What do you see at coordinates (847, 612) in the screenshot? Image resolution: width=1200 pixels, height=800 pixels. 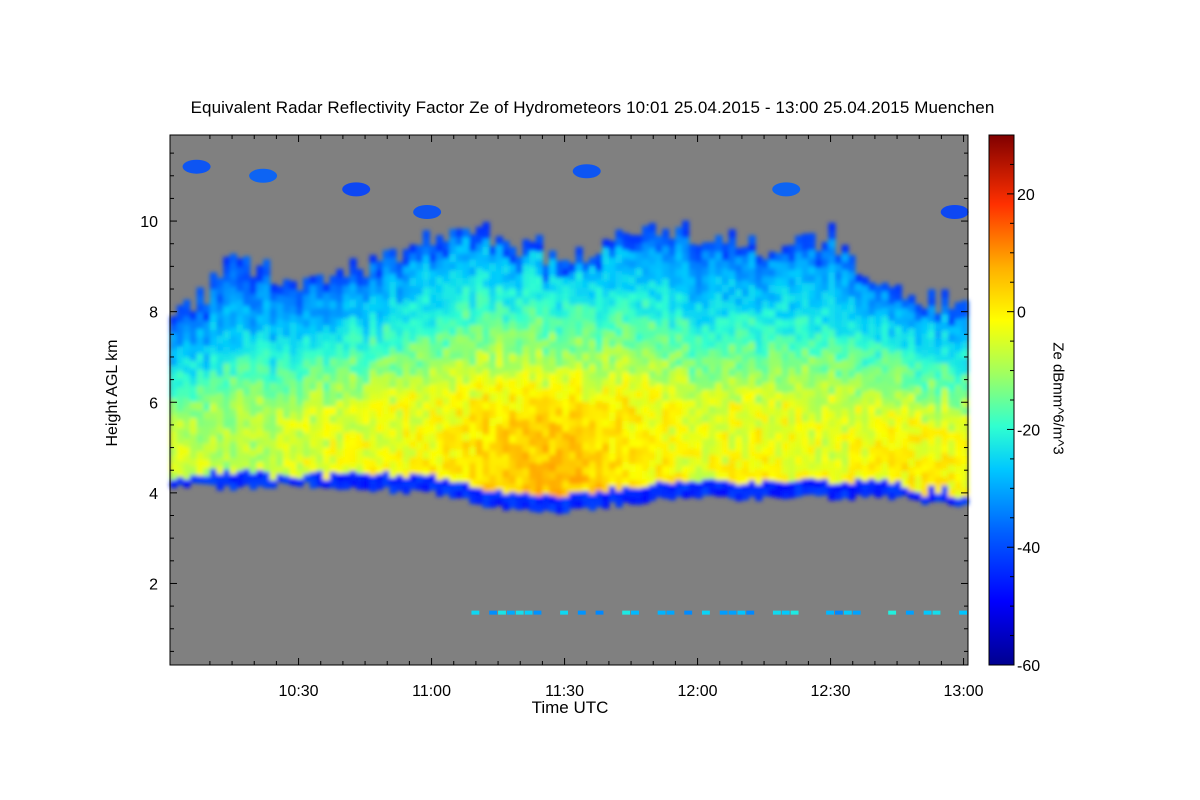 I see `low-layer-echo` at bounding box center [847, 612].